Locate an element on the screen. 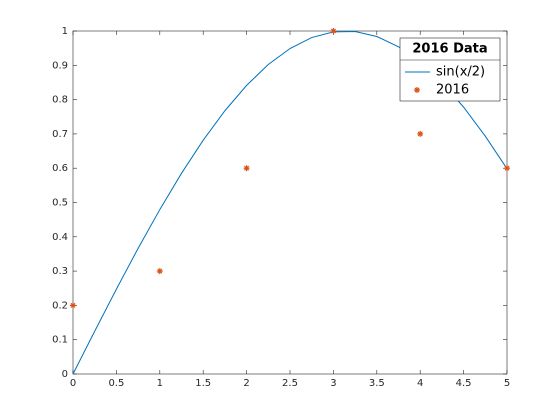 The width and height of the screenshot is (560, 420). y-tick-label: 0.5 is located at coordinates (60, 203).